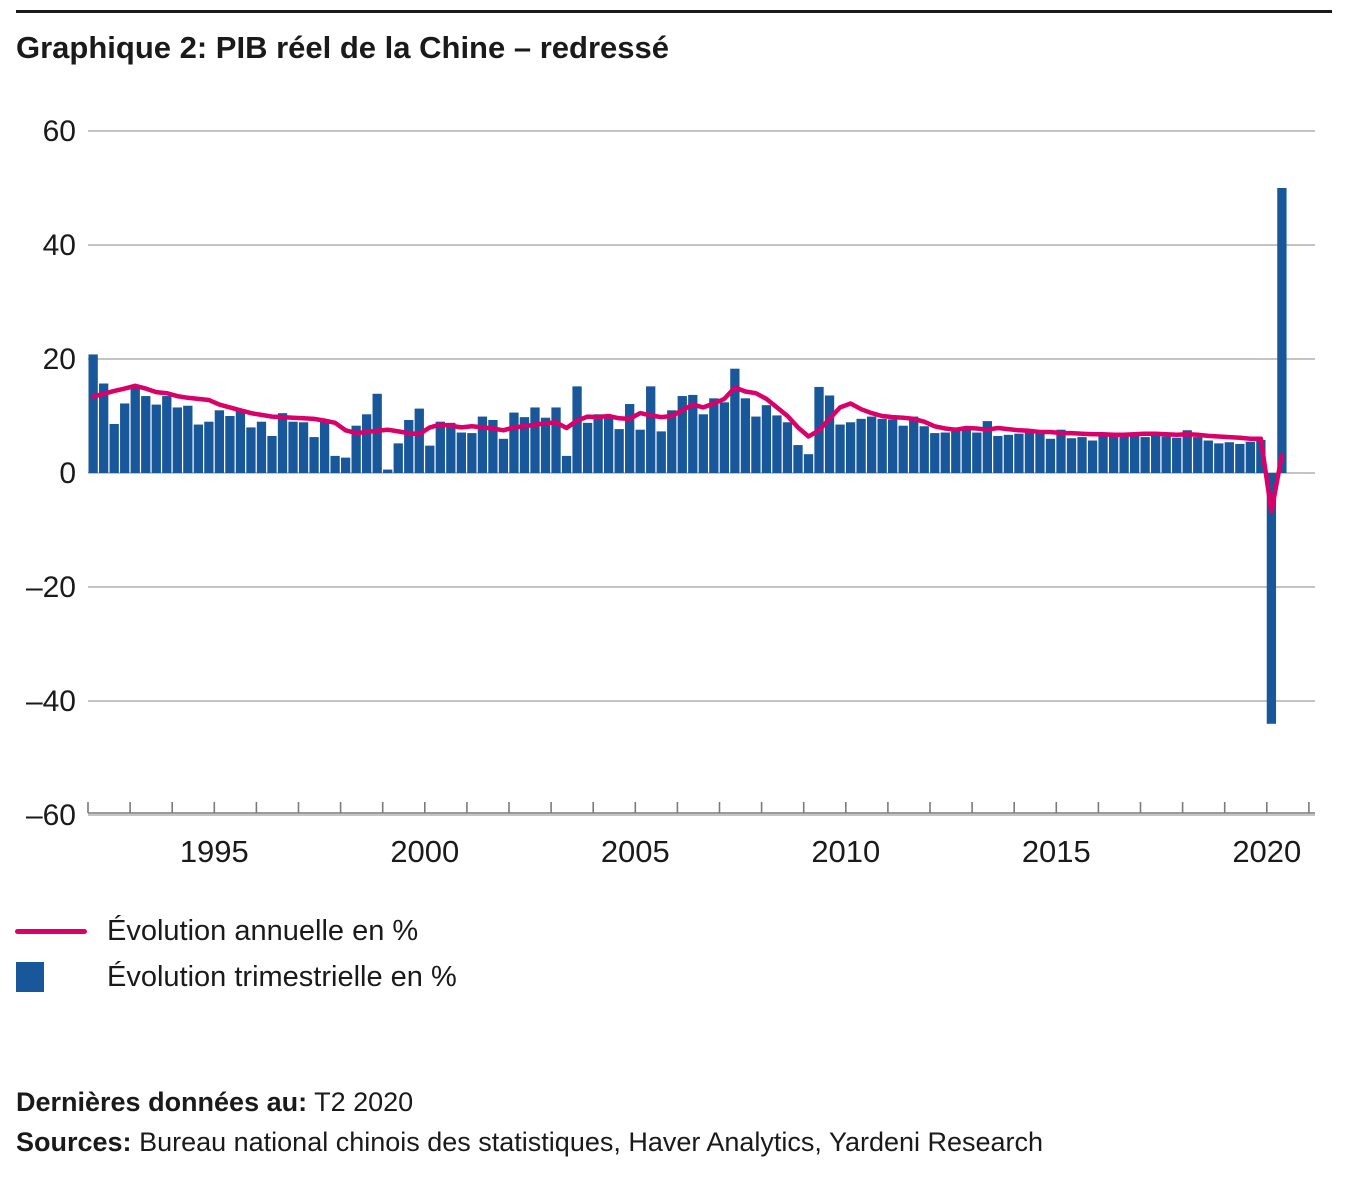 The width and height of the screenshot is (1348, 1200). What do you see at coordinates (845, 851) in the screenshot?
I see `x-tick-label: 2010` at bounding box center [845, 851].